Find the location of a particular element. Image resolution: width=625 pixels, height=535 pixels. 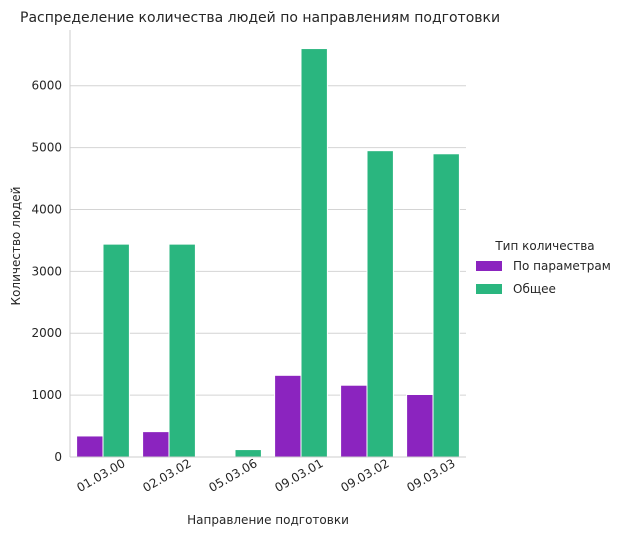

legend: Тип количества По параметрам Общее is located at coordinates (543, 267).